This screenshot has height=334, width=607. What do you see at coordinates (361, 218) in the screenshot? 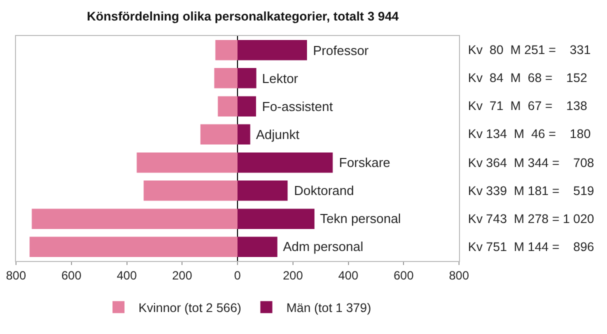
I see `y-tick-label: Tekn personal` at bounding box center [361, 218].